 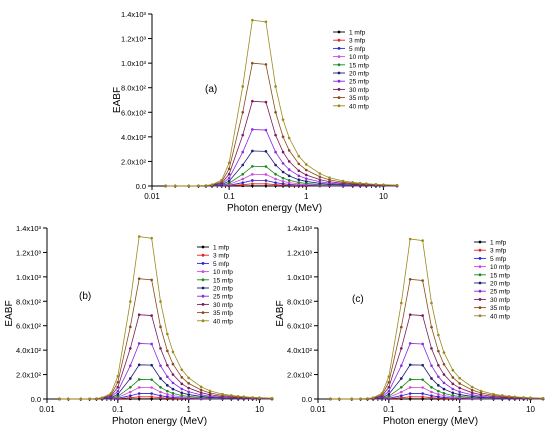 What do you see at coordinates (300, 375) in the screenshot?
I see `y-tick-label: 2.0x10²` at bounding box center [300, 375].